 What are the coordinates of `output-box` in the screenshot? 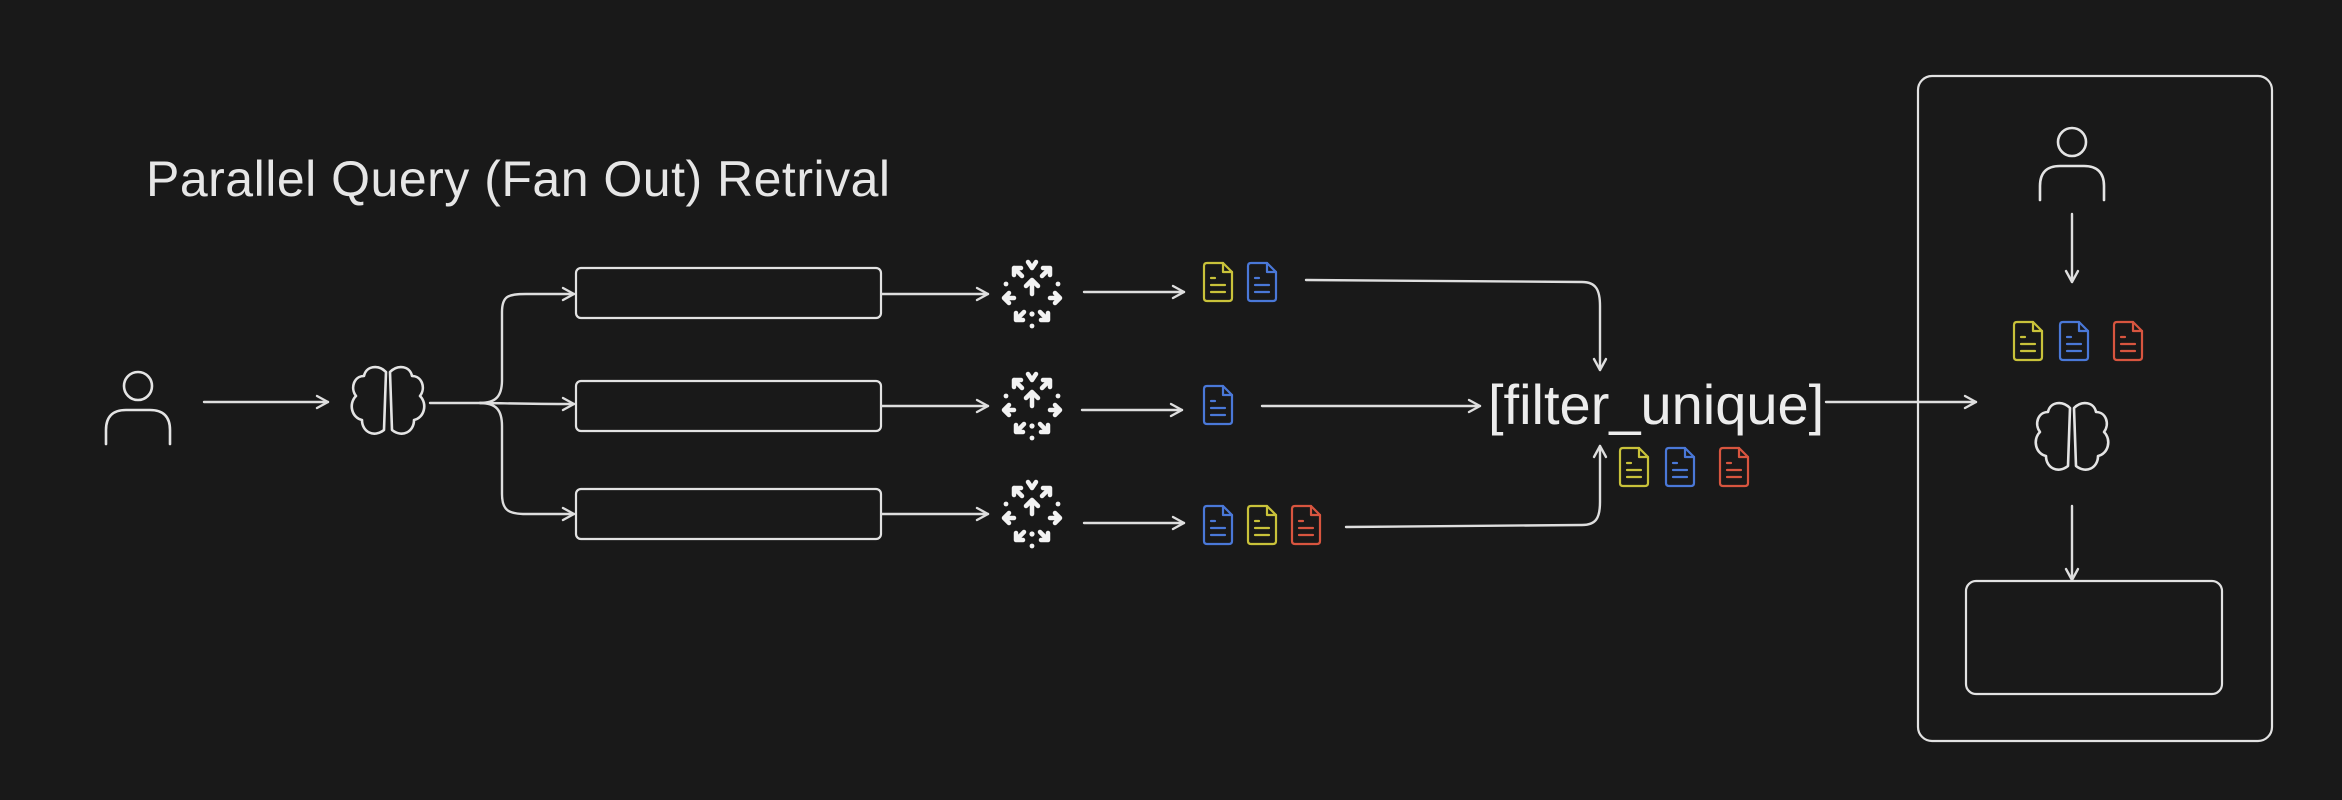 It's located at (2094, 637).